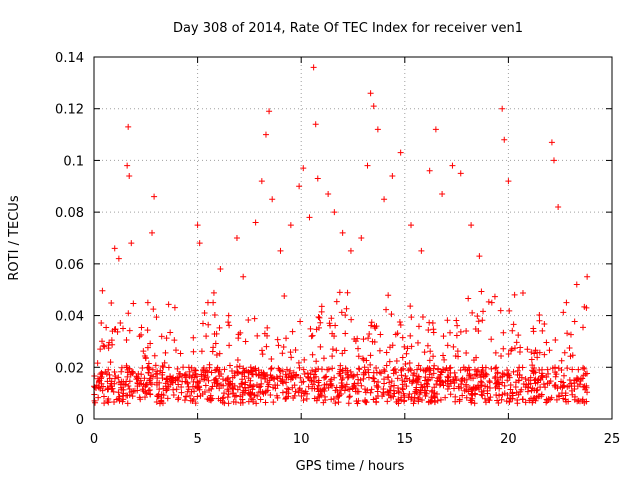  What do you see at coordinates (69, 110) in the screenshot?
I see `y-tick-label: 0.12` at bounding box center [69, 110].